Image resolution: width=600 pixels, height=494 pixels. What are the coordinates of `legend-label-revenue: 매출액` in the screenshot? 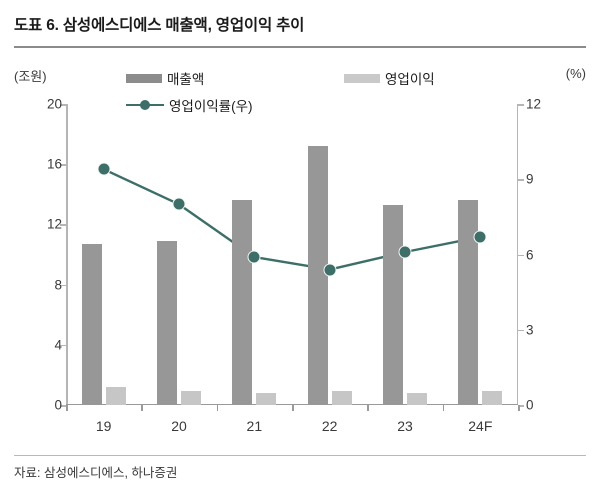 It's located at (186, 79).